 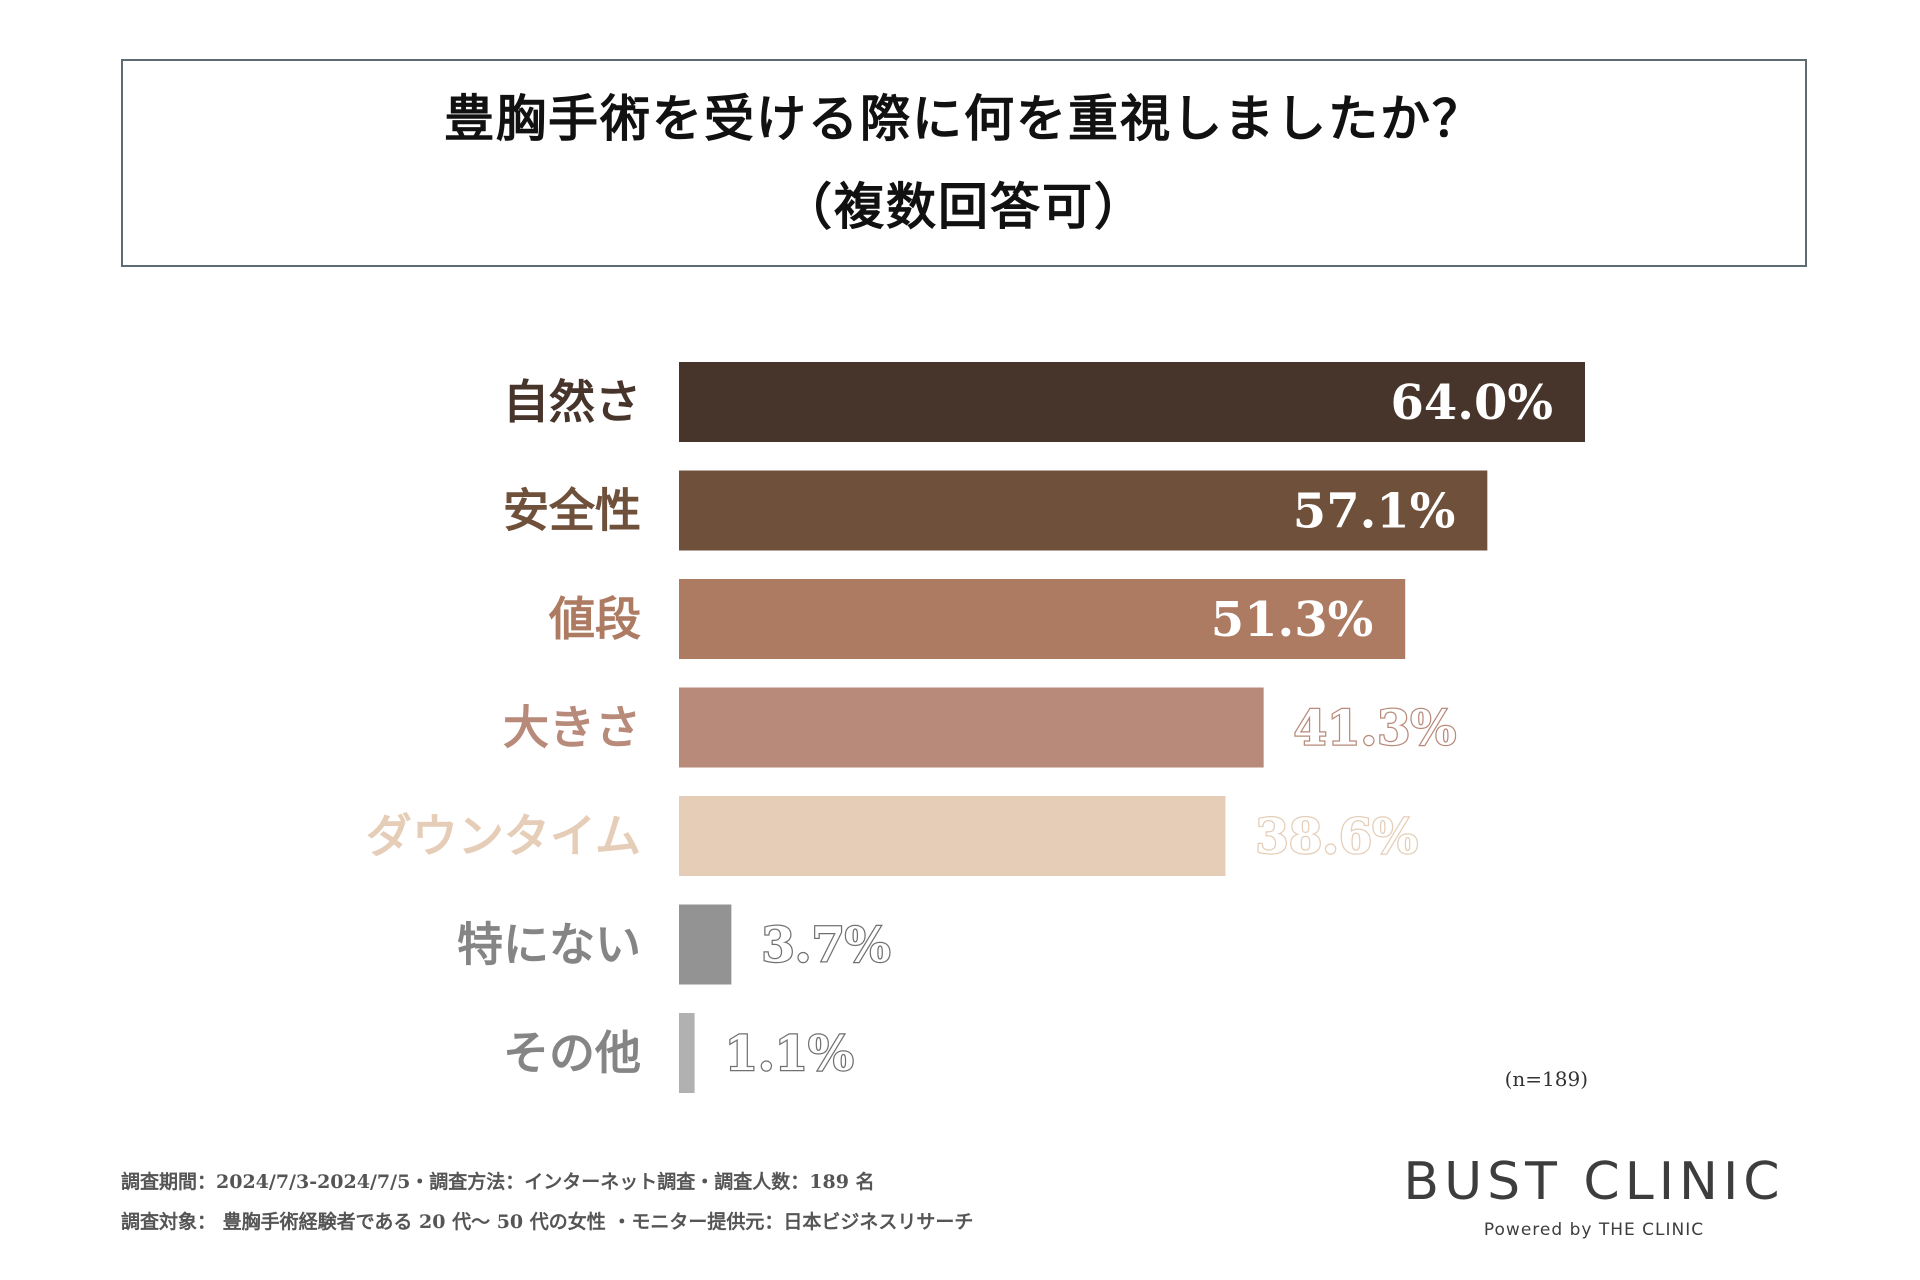 I want to click on data-label: 51.3%, so click(x=1292, y=620).